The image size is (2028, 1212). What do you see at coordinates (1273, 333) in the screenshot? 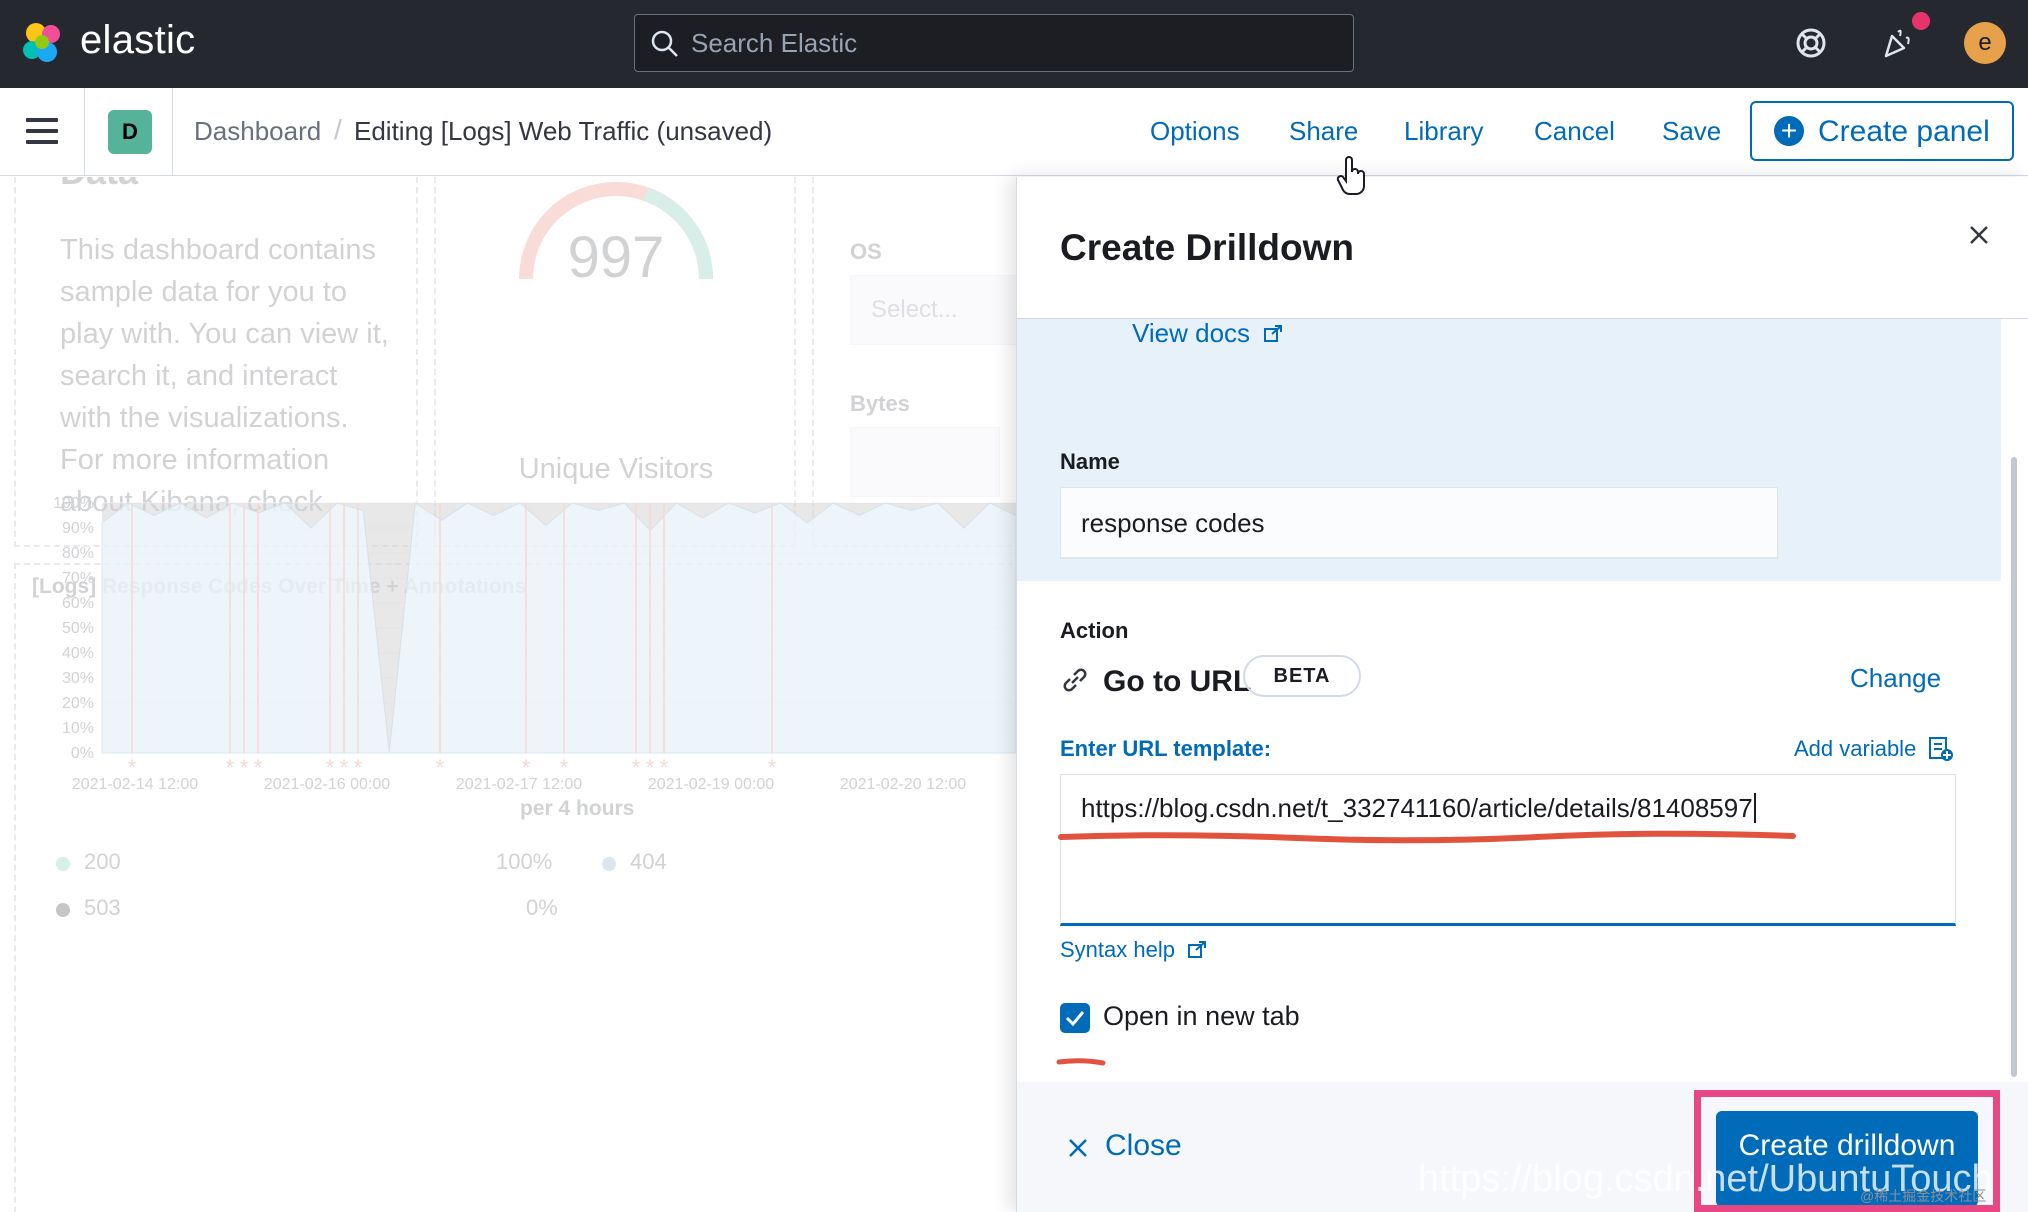
I see `external-link-icon` at bounding box center [1273, 333].